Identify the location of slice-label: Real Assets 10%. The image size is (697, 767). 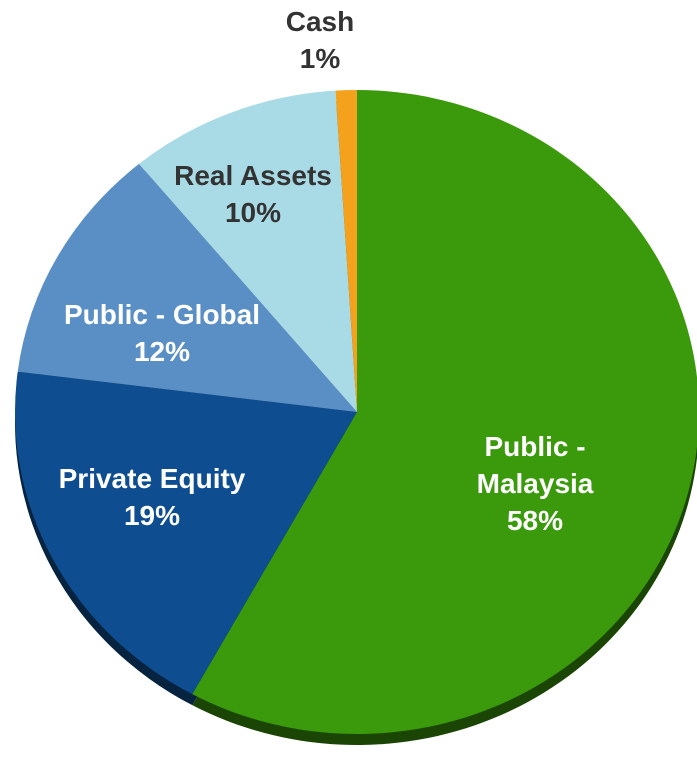
(253, 194).